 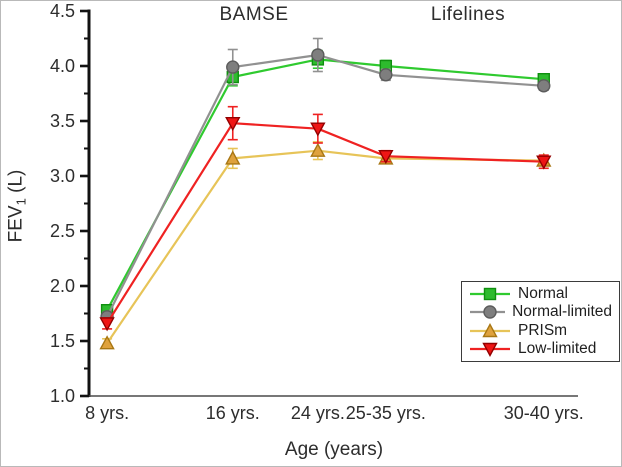 What do you see at coordinates (62, 176) in the screenshot?
I see `y-tick-label: 3.0` at bounding box center [62, 176].